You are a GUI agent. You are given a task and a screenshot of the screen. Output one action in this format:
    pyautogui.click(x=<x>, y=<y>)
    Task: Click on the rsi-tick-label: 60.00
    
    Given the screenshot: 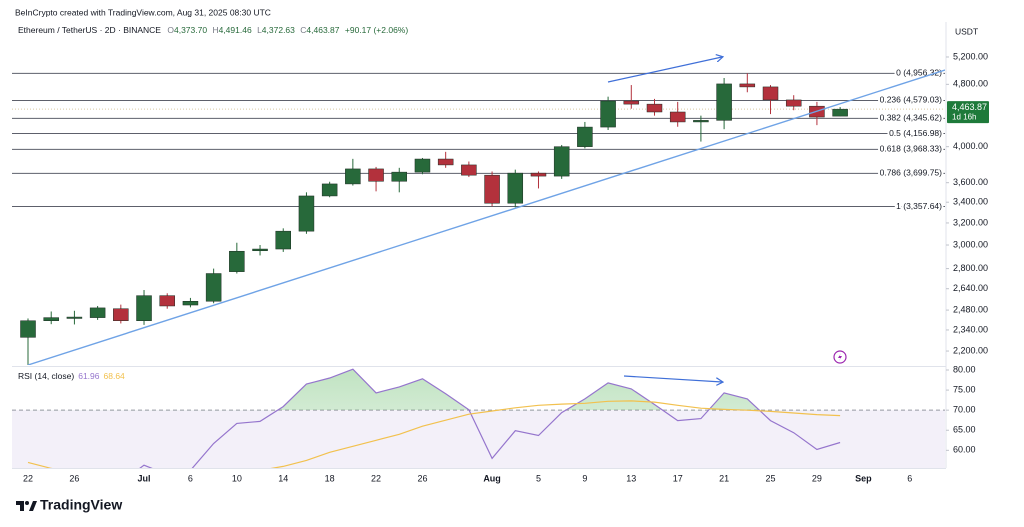 What is the action you would take?
    pyautogui.click(x=964, y=450)
    